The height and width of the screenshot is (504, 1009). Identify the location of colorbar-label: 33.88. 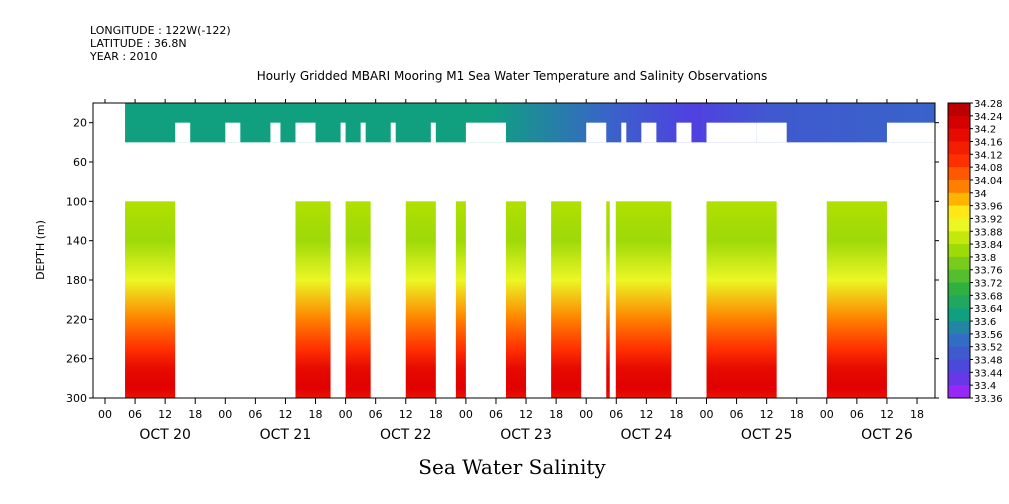
(988, 232).